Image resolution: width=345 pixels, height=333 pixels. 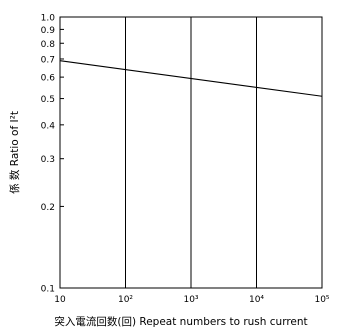 What do you see at coordinates (48, 79) in the screenshot?
I see `y-tick-label: 0.6` at bounding box center [48, 79].